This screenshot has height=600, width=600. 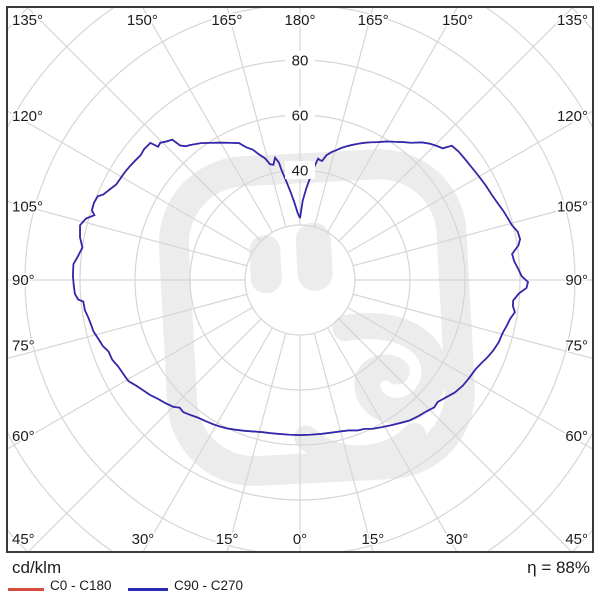 I want to click on ring-label-80: 80, so click(x=300, y=61).